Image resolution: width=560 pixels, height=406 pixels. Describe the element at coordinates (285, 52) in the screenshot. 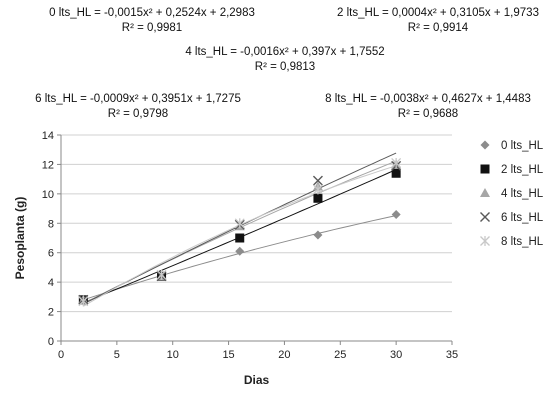

I see `equation-4-formula: 4 lts_HL = -0,0016x² + 0,397x + 1,7552` at that location.